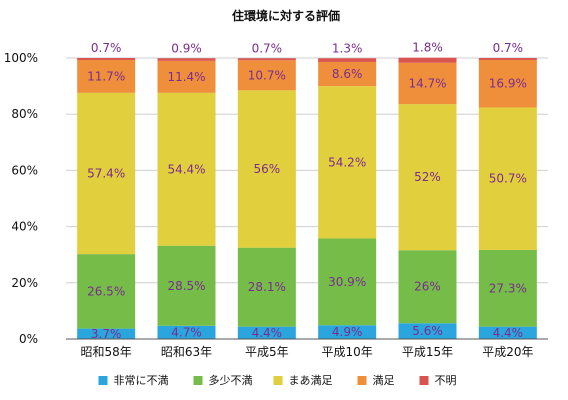 The width and height of the screenshot is (568, 400). I want to click on data-label: 30.9%, so click(347, 282).